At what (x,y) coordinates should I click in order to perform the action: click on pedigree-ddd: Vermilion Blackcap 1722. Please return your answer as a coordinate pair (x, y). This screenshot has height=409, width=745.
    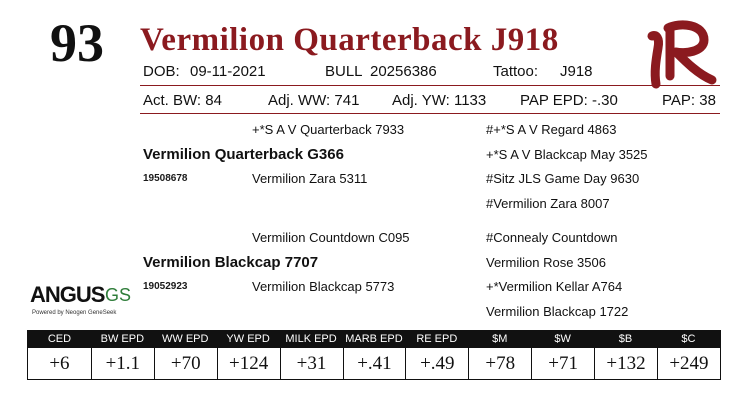
    Looking at the image, I should click on (557, 311).